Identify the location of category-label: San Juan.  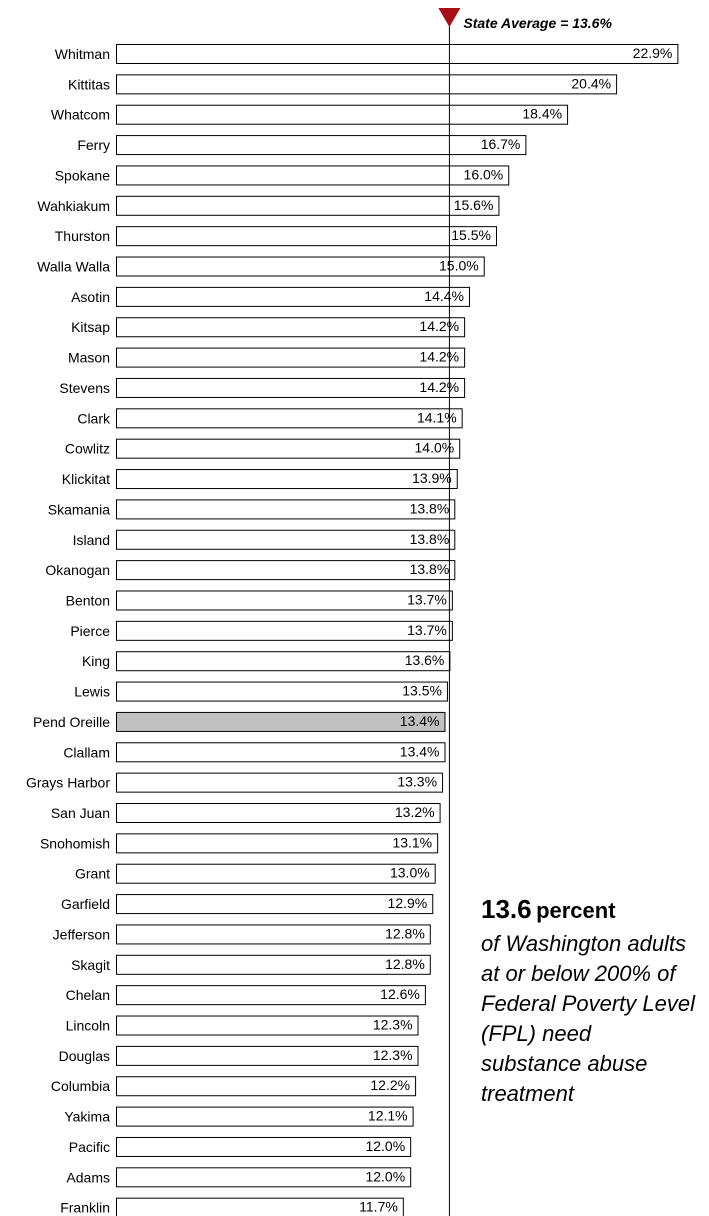
(80, 813).